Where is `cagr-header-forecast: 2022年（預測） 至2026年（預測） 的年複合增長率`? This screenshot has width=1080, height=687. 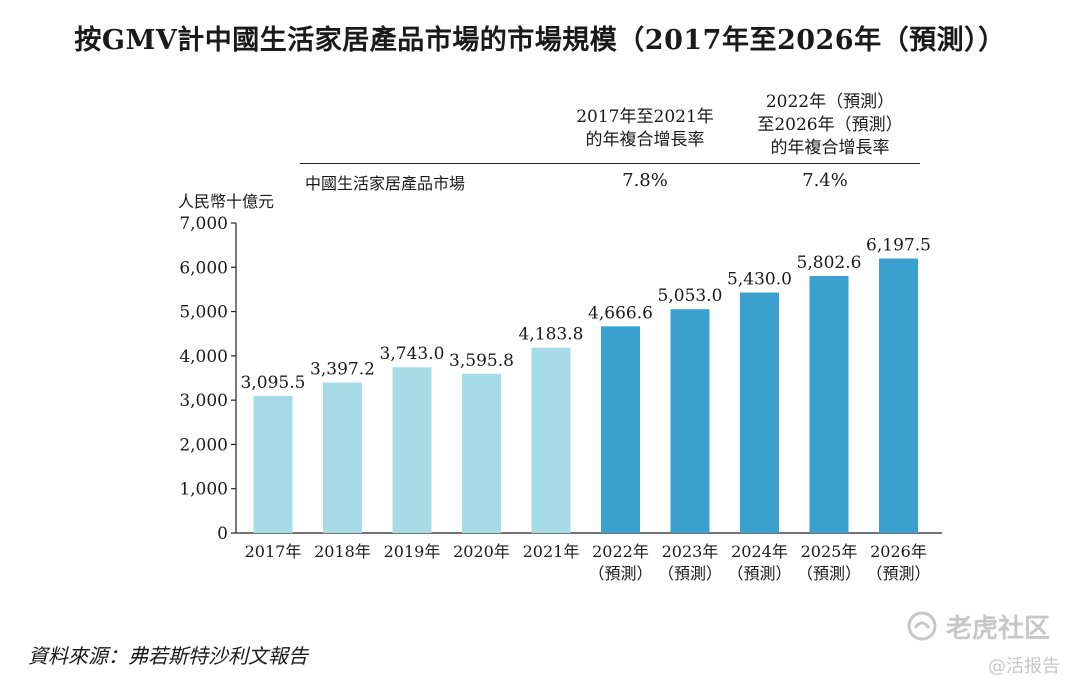 cagr-header-forecast: 2022年（預測） 至2026年（預測） 的年複合增長率 is located at coordinates (830, 125).